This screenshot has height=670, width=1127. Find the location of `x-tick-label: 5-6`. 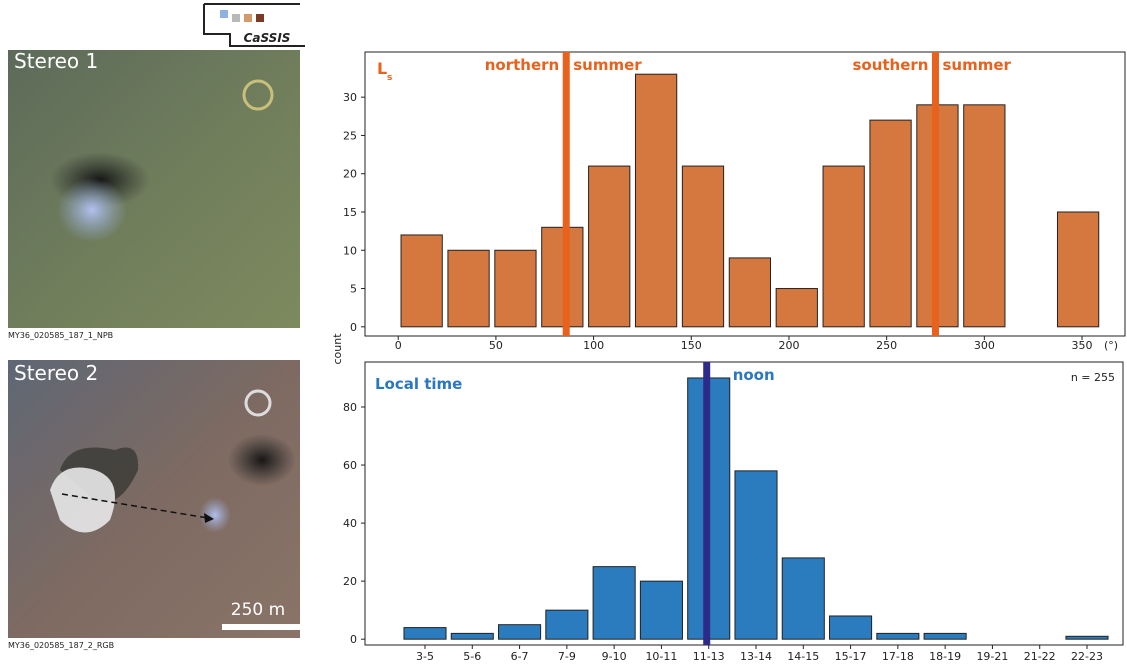

x-tick-label: 5-6 is located at coordinates (472, 656).